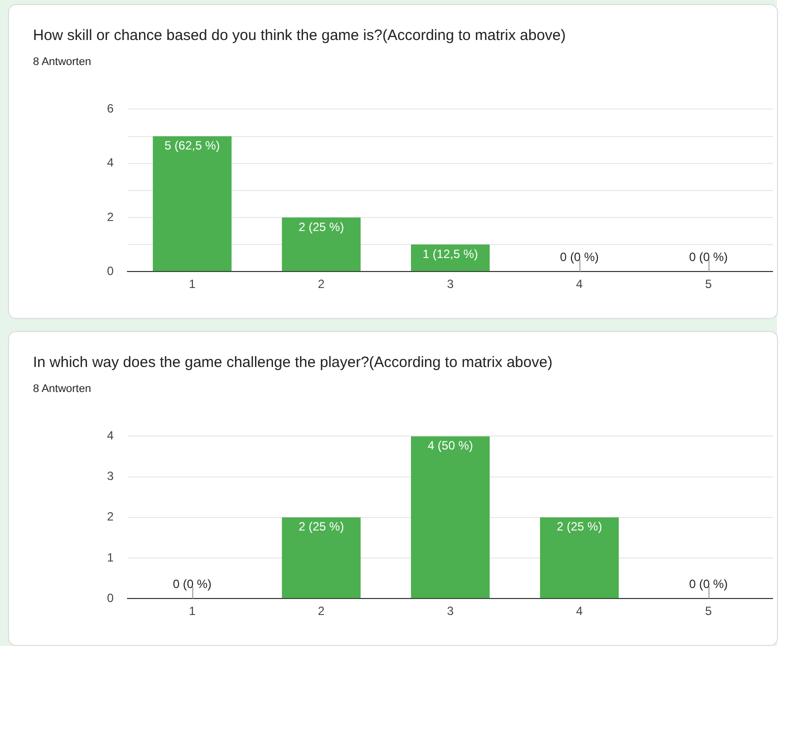  What do you see at coordinates (293, 362) in the screenshot?
I see `chart-title: In which way does the game challenge the player?(According to matrix above)` at bounding box center [293, 362].